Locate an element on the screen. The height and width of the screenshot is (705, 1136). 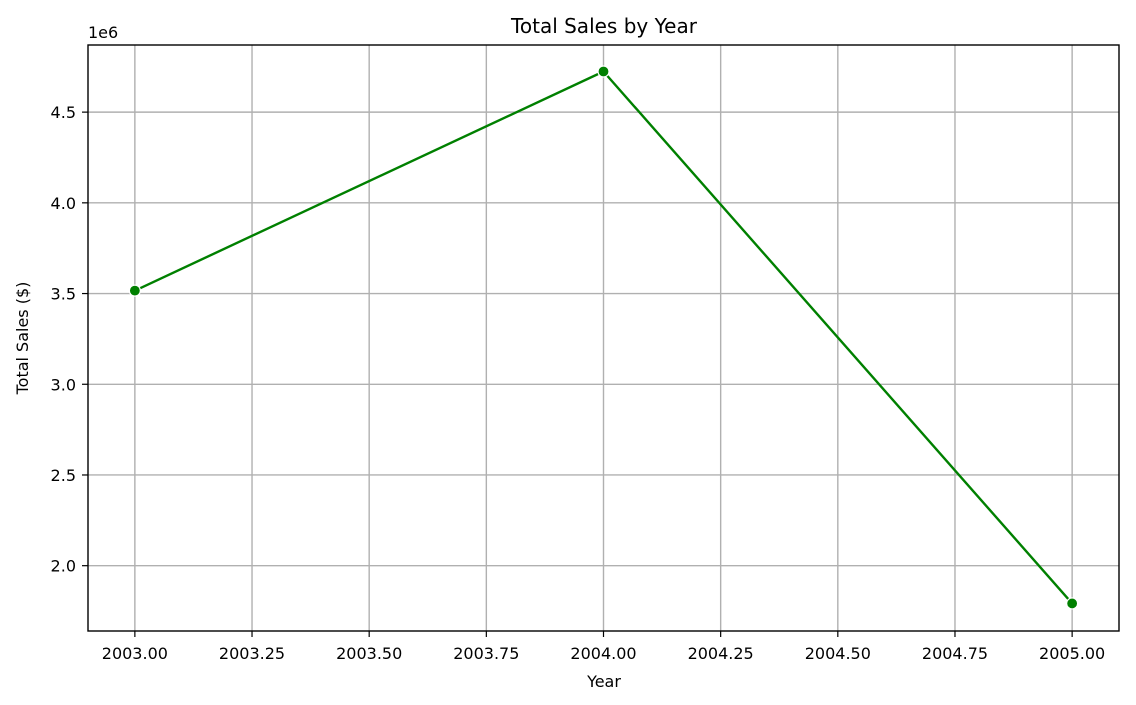
x-tick-label: 2003.50 is located at coordinates (369, 653).